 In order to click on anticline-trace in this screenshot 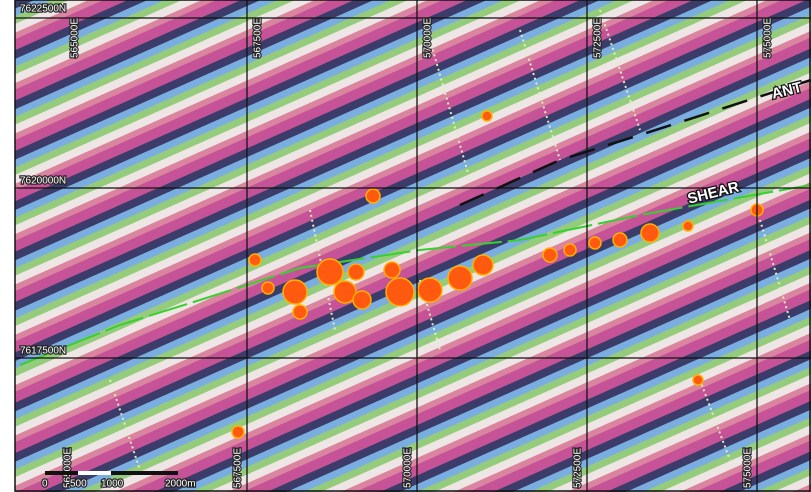, I will do `click(635, 142)`.